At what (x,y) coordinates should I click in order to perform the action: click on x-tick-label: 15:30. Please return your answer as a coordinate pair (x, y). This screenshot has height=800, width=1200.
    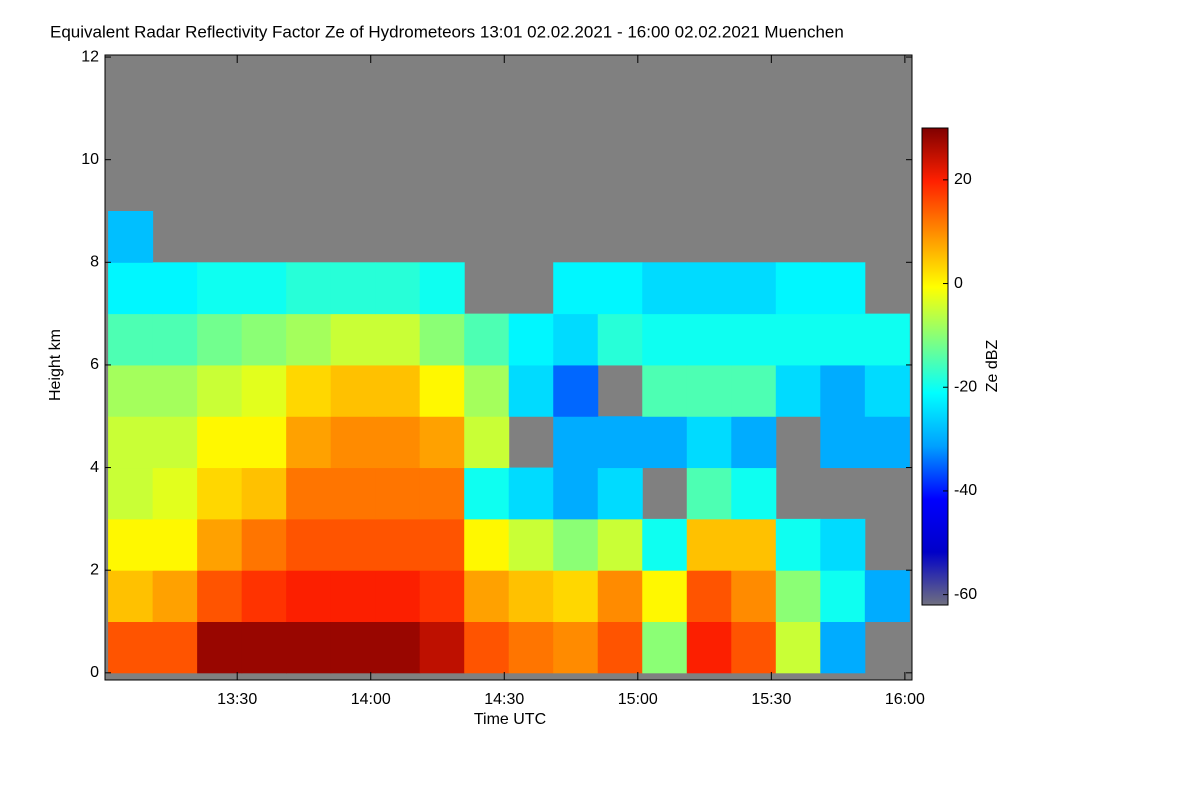
    Looking at the image, I should click on (771, 699).